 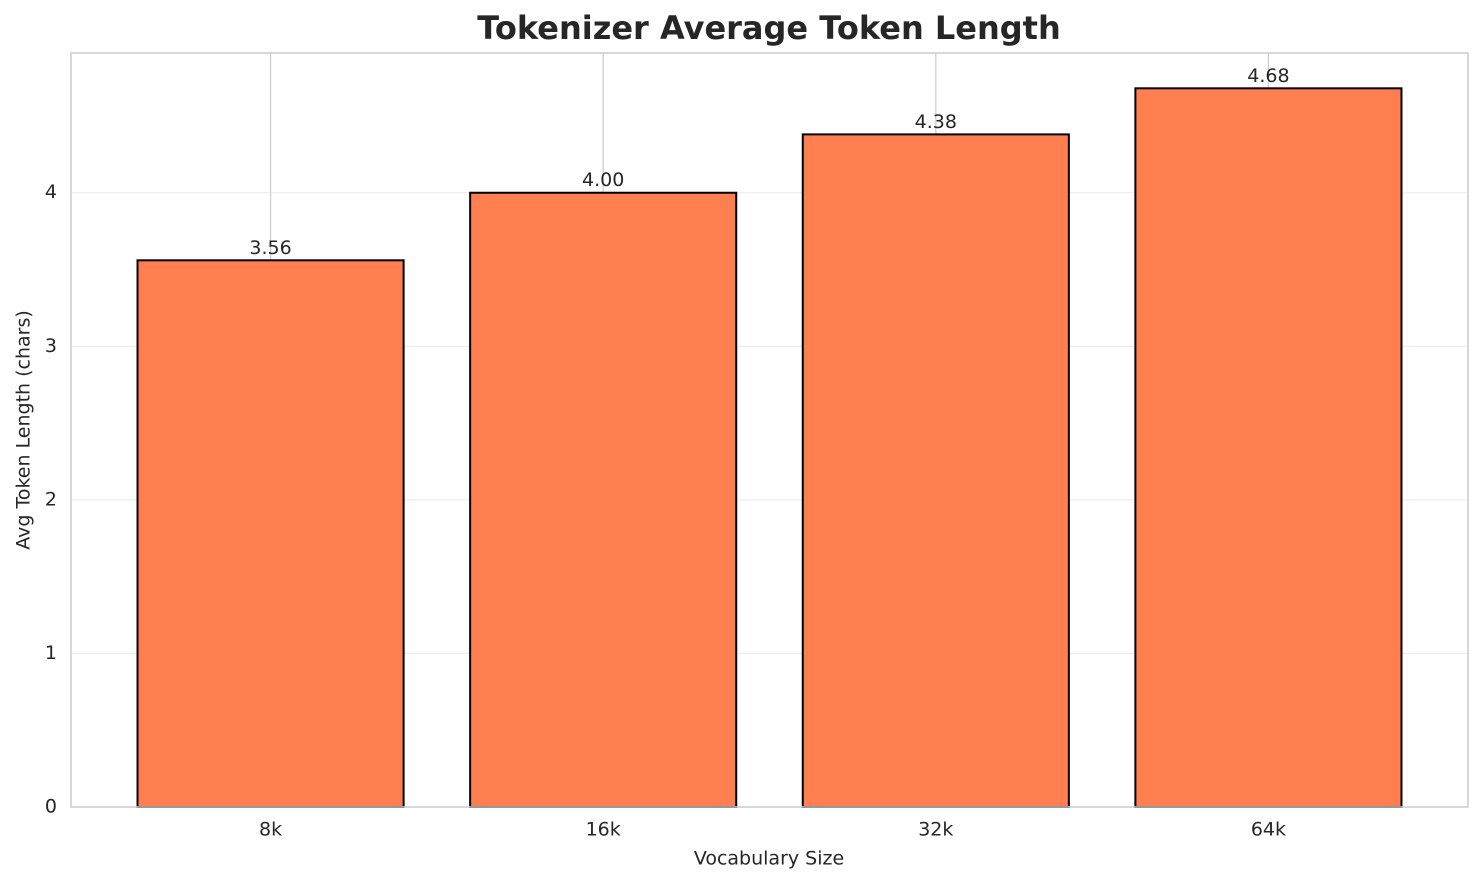 What do you see at coordinates (270, 248) in the screenshot?
I see `value-label: 3.56` at bounding box center [270, 248].